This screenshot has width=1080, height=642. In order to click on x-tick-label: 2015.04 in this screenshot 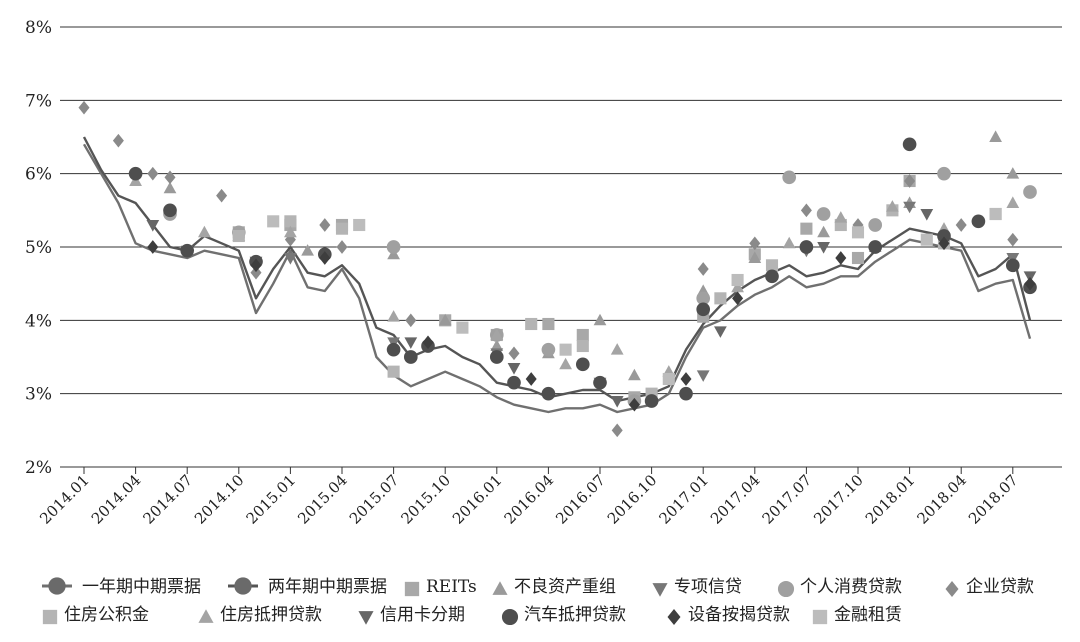, I will do `click(322, 499)`.